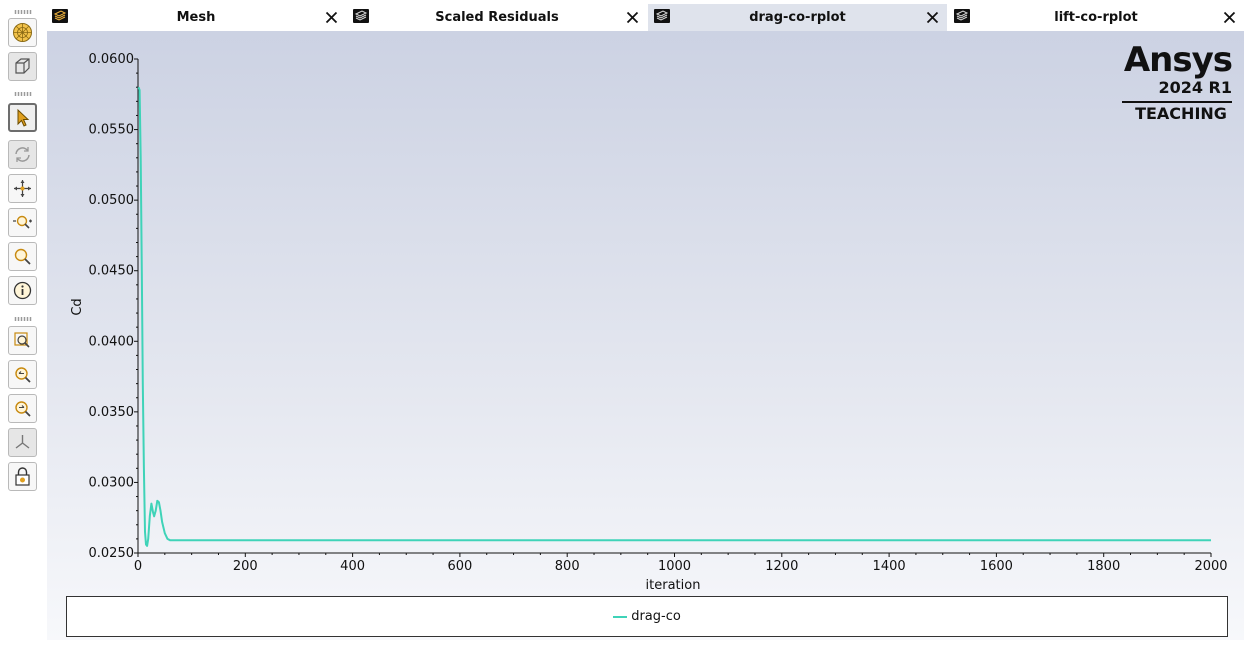 This screenshot has height=650, width=1244. I want to click on x-tick-label: 1000, so click(674, 566).